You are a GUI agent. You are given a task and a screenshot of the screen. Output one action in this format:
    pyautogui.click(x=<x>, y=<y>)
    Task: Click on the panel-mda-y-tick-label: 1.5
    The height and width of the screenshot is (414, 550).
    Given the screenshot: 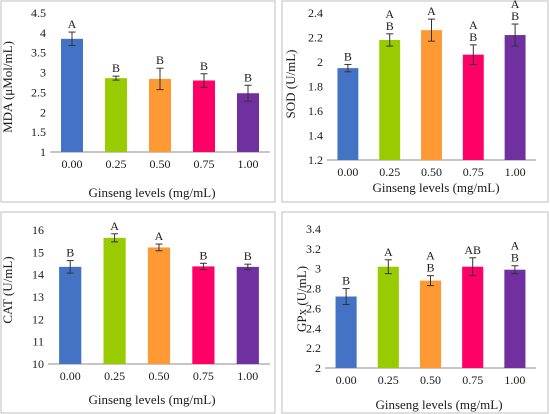 What is the action you would take?
    pyautogui.click(x=38, y=132)
    